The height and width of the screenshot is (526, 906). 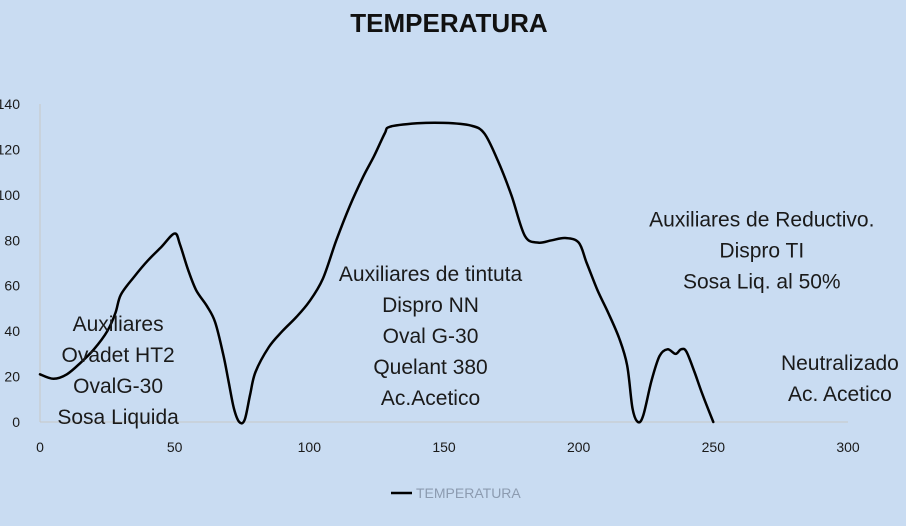 What do you see at coordinates (118, 371) in the screenshot?
I see `annotation-label: Auxiliares Ovadet HT2 OvalG-30 Sosa Liquida` at bounding box center [118, 371].